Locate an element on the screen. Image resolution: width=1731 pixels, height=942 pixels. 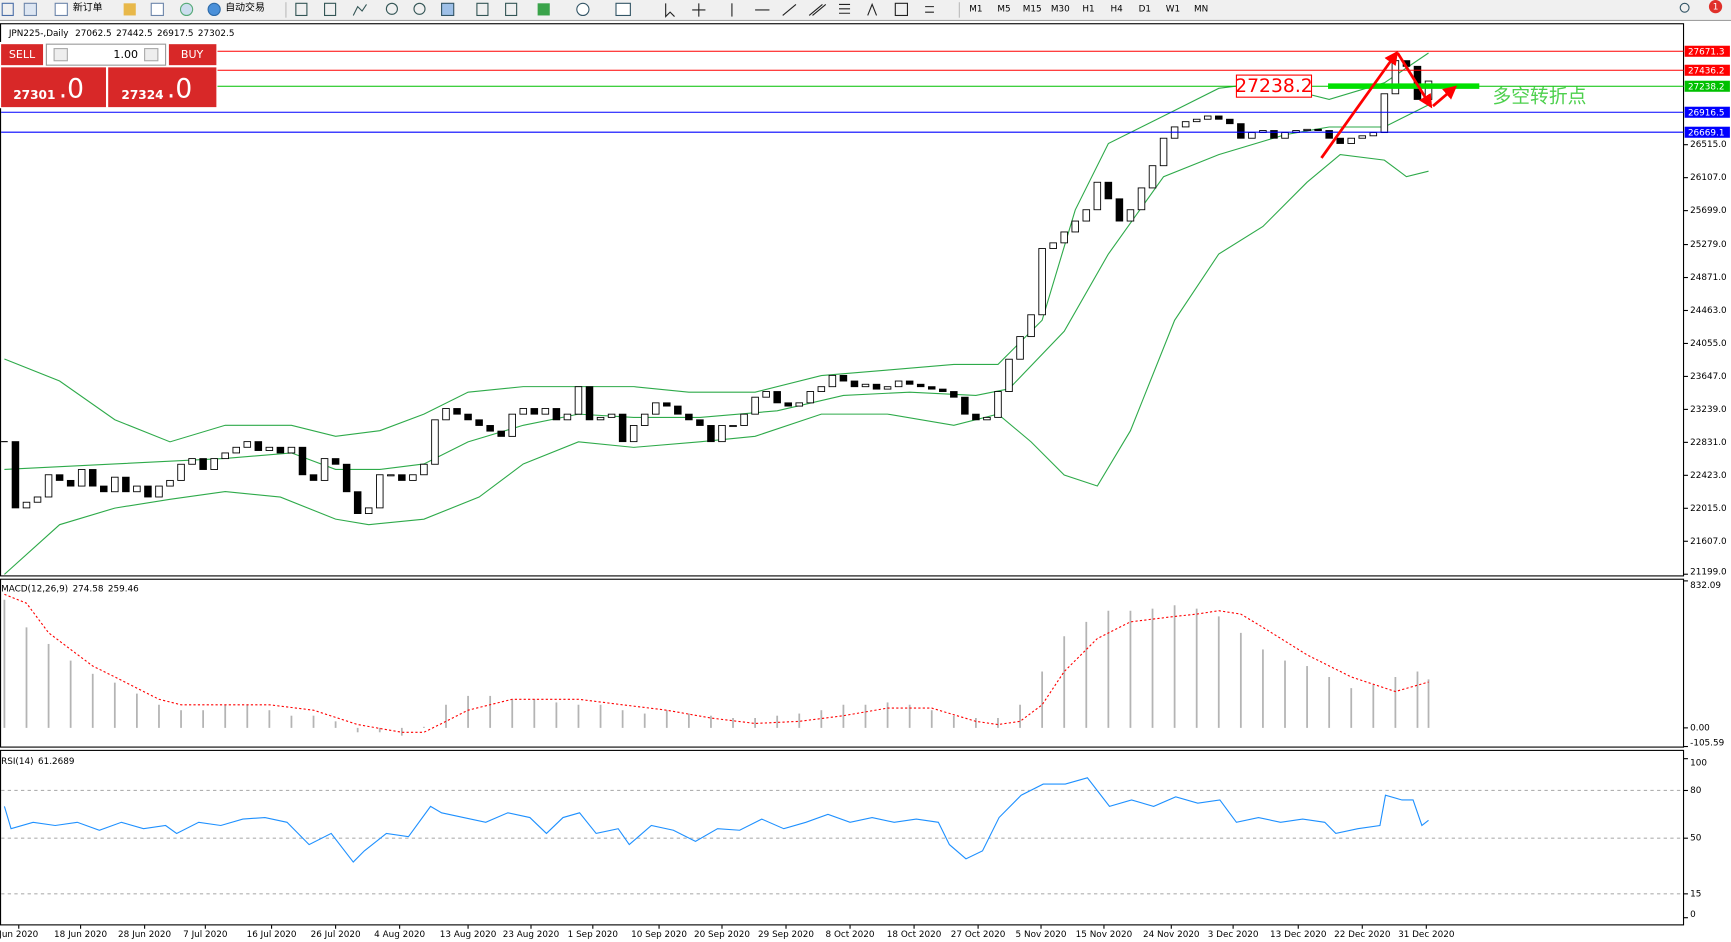
lot-down is located at coordinates (60, 55).